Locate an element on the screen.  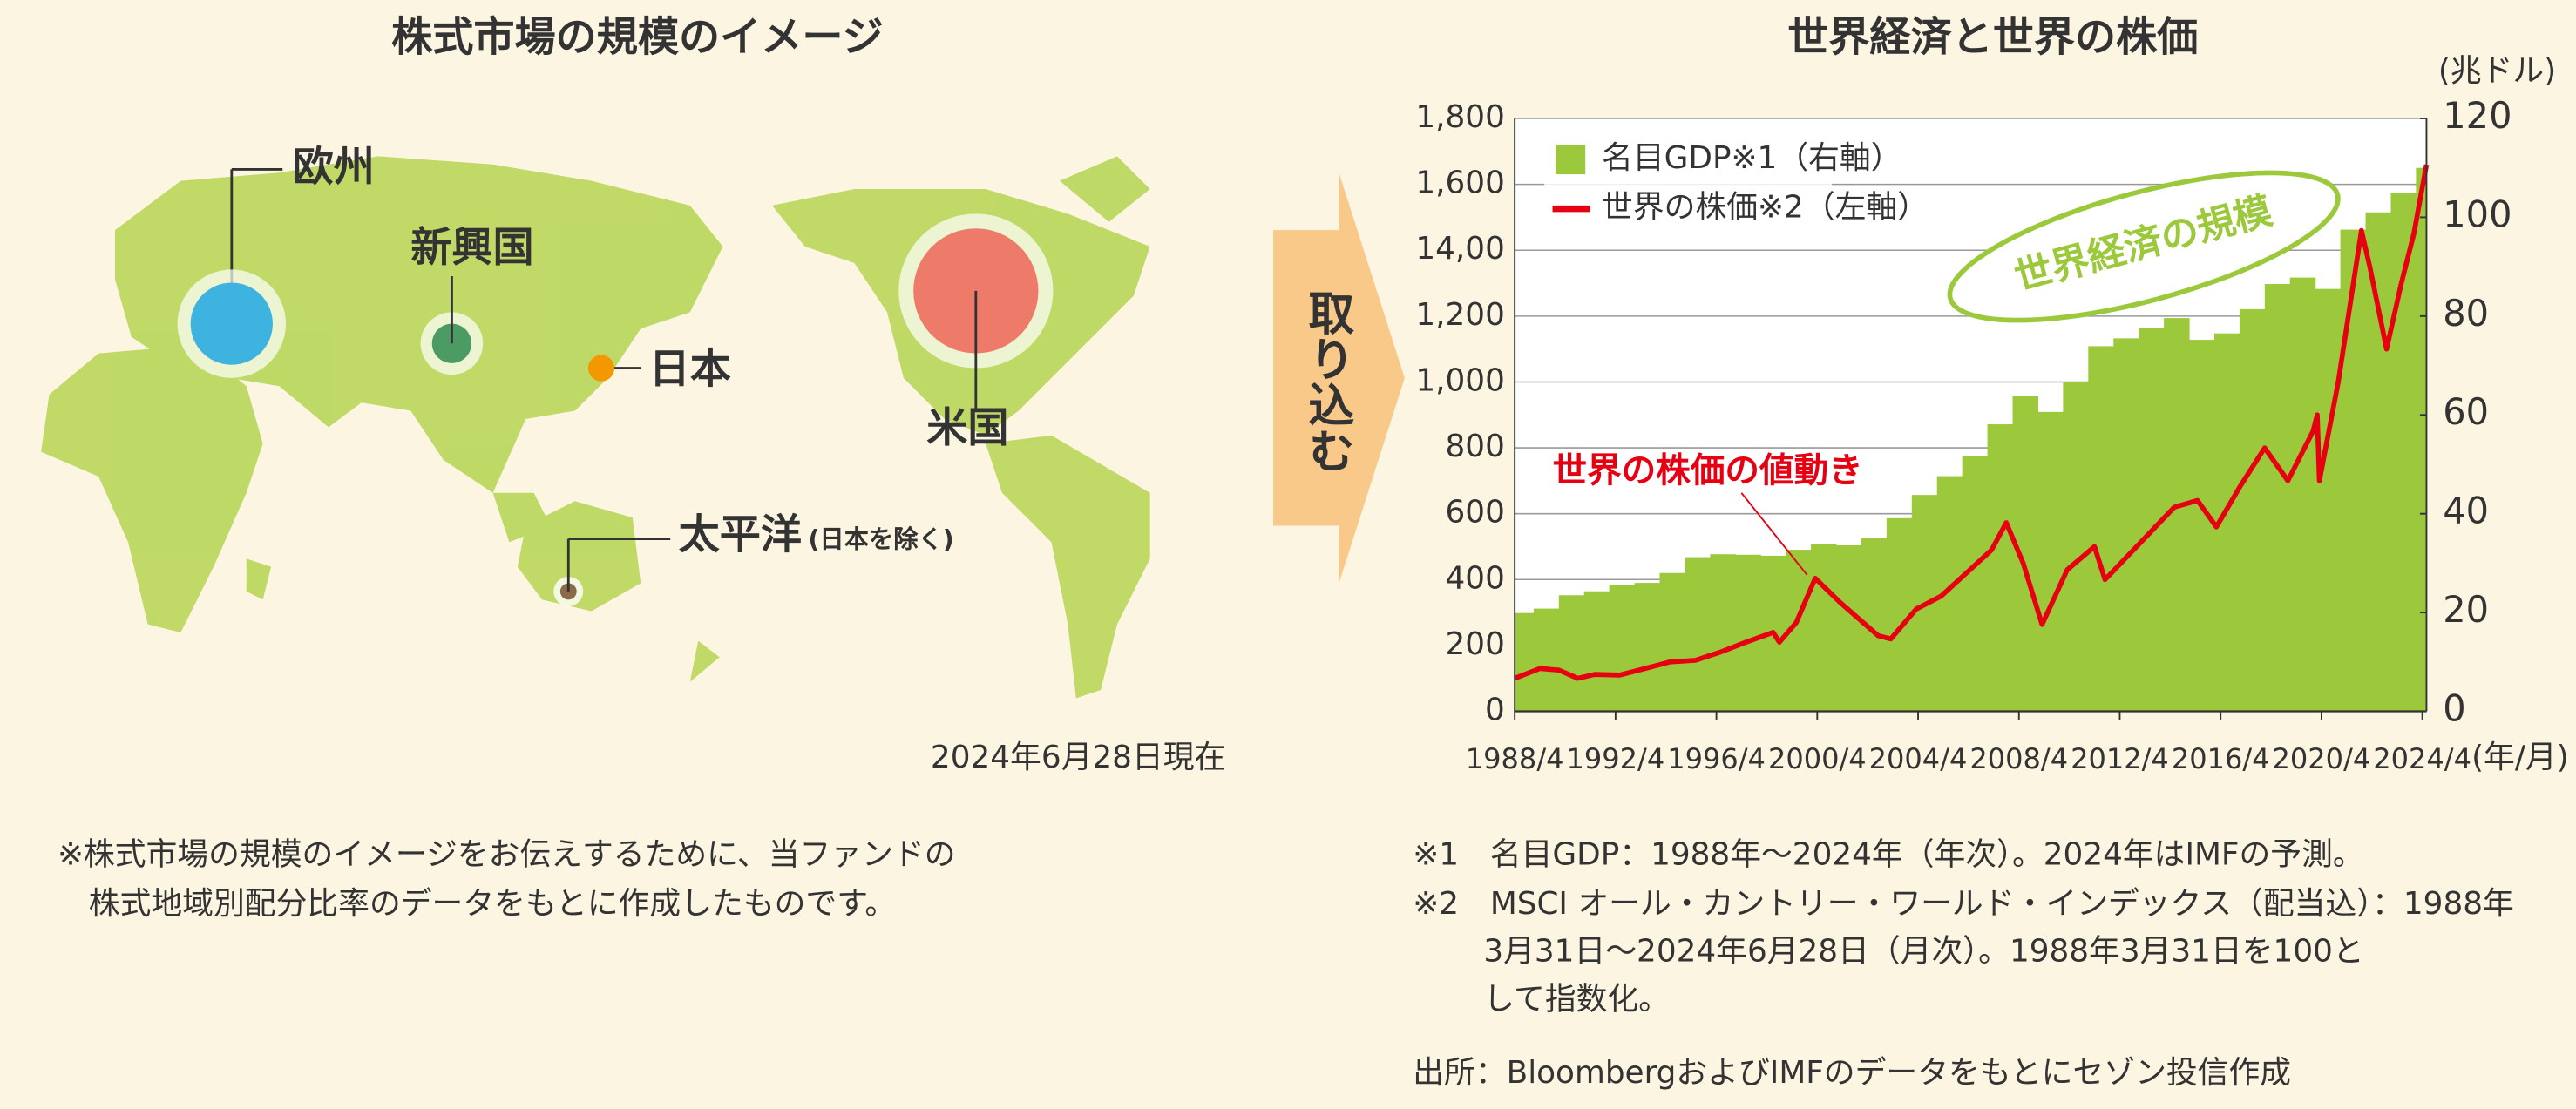
x-tick-label: 2016/4 is located at coordinates (2221, 758).